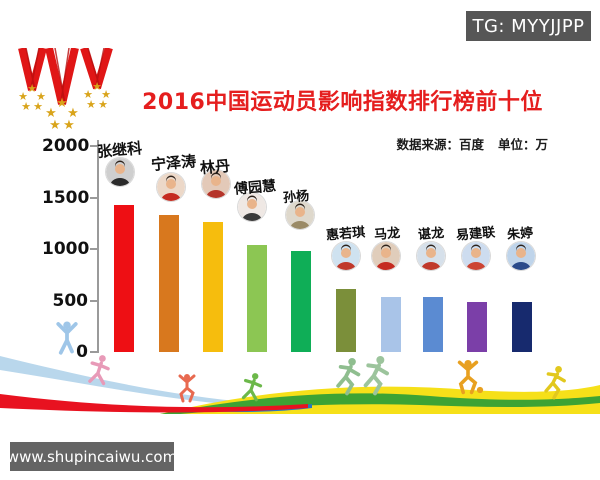 The image size is (600, 480). Describe the element at coordinates (70, 300) in the screenshot. I see `y-tick-label: 500` at that location.